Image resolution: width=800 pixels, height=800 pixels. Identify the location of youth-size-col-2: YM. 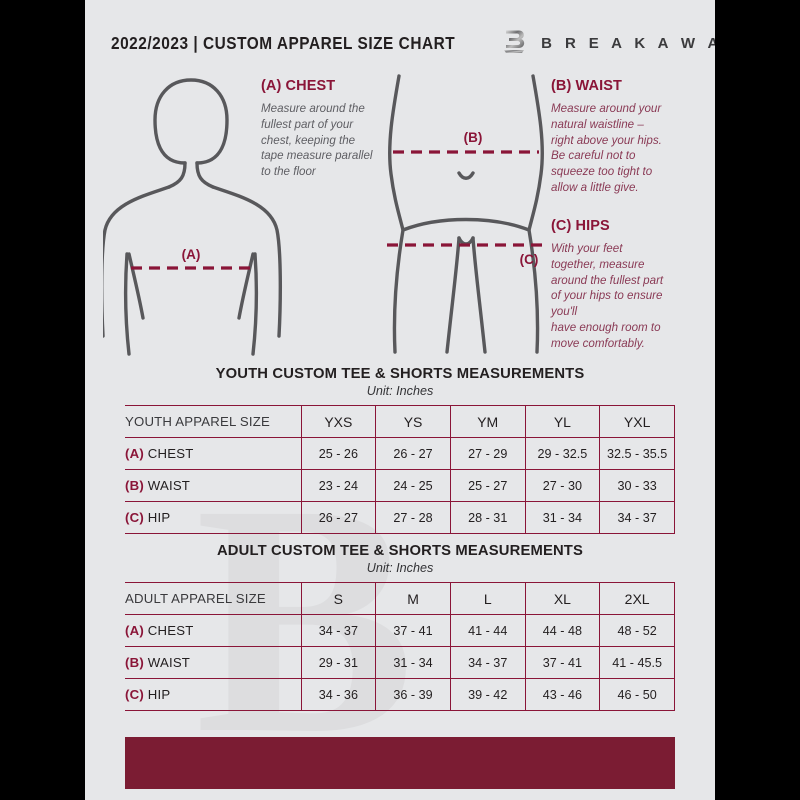
(487, 421).